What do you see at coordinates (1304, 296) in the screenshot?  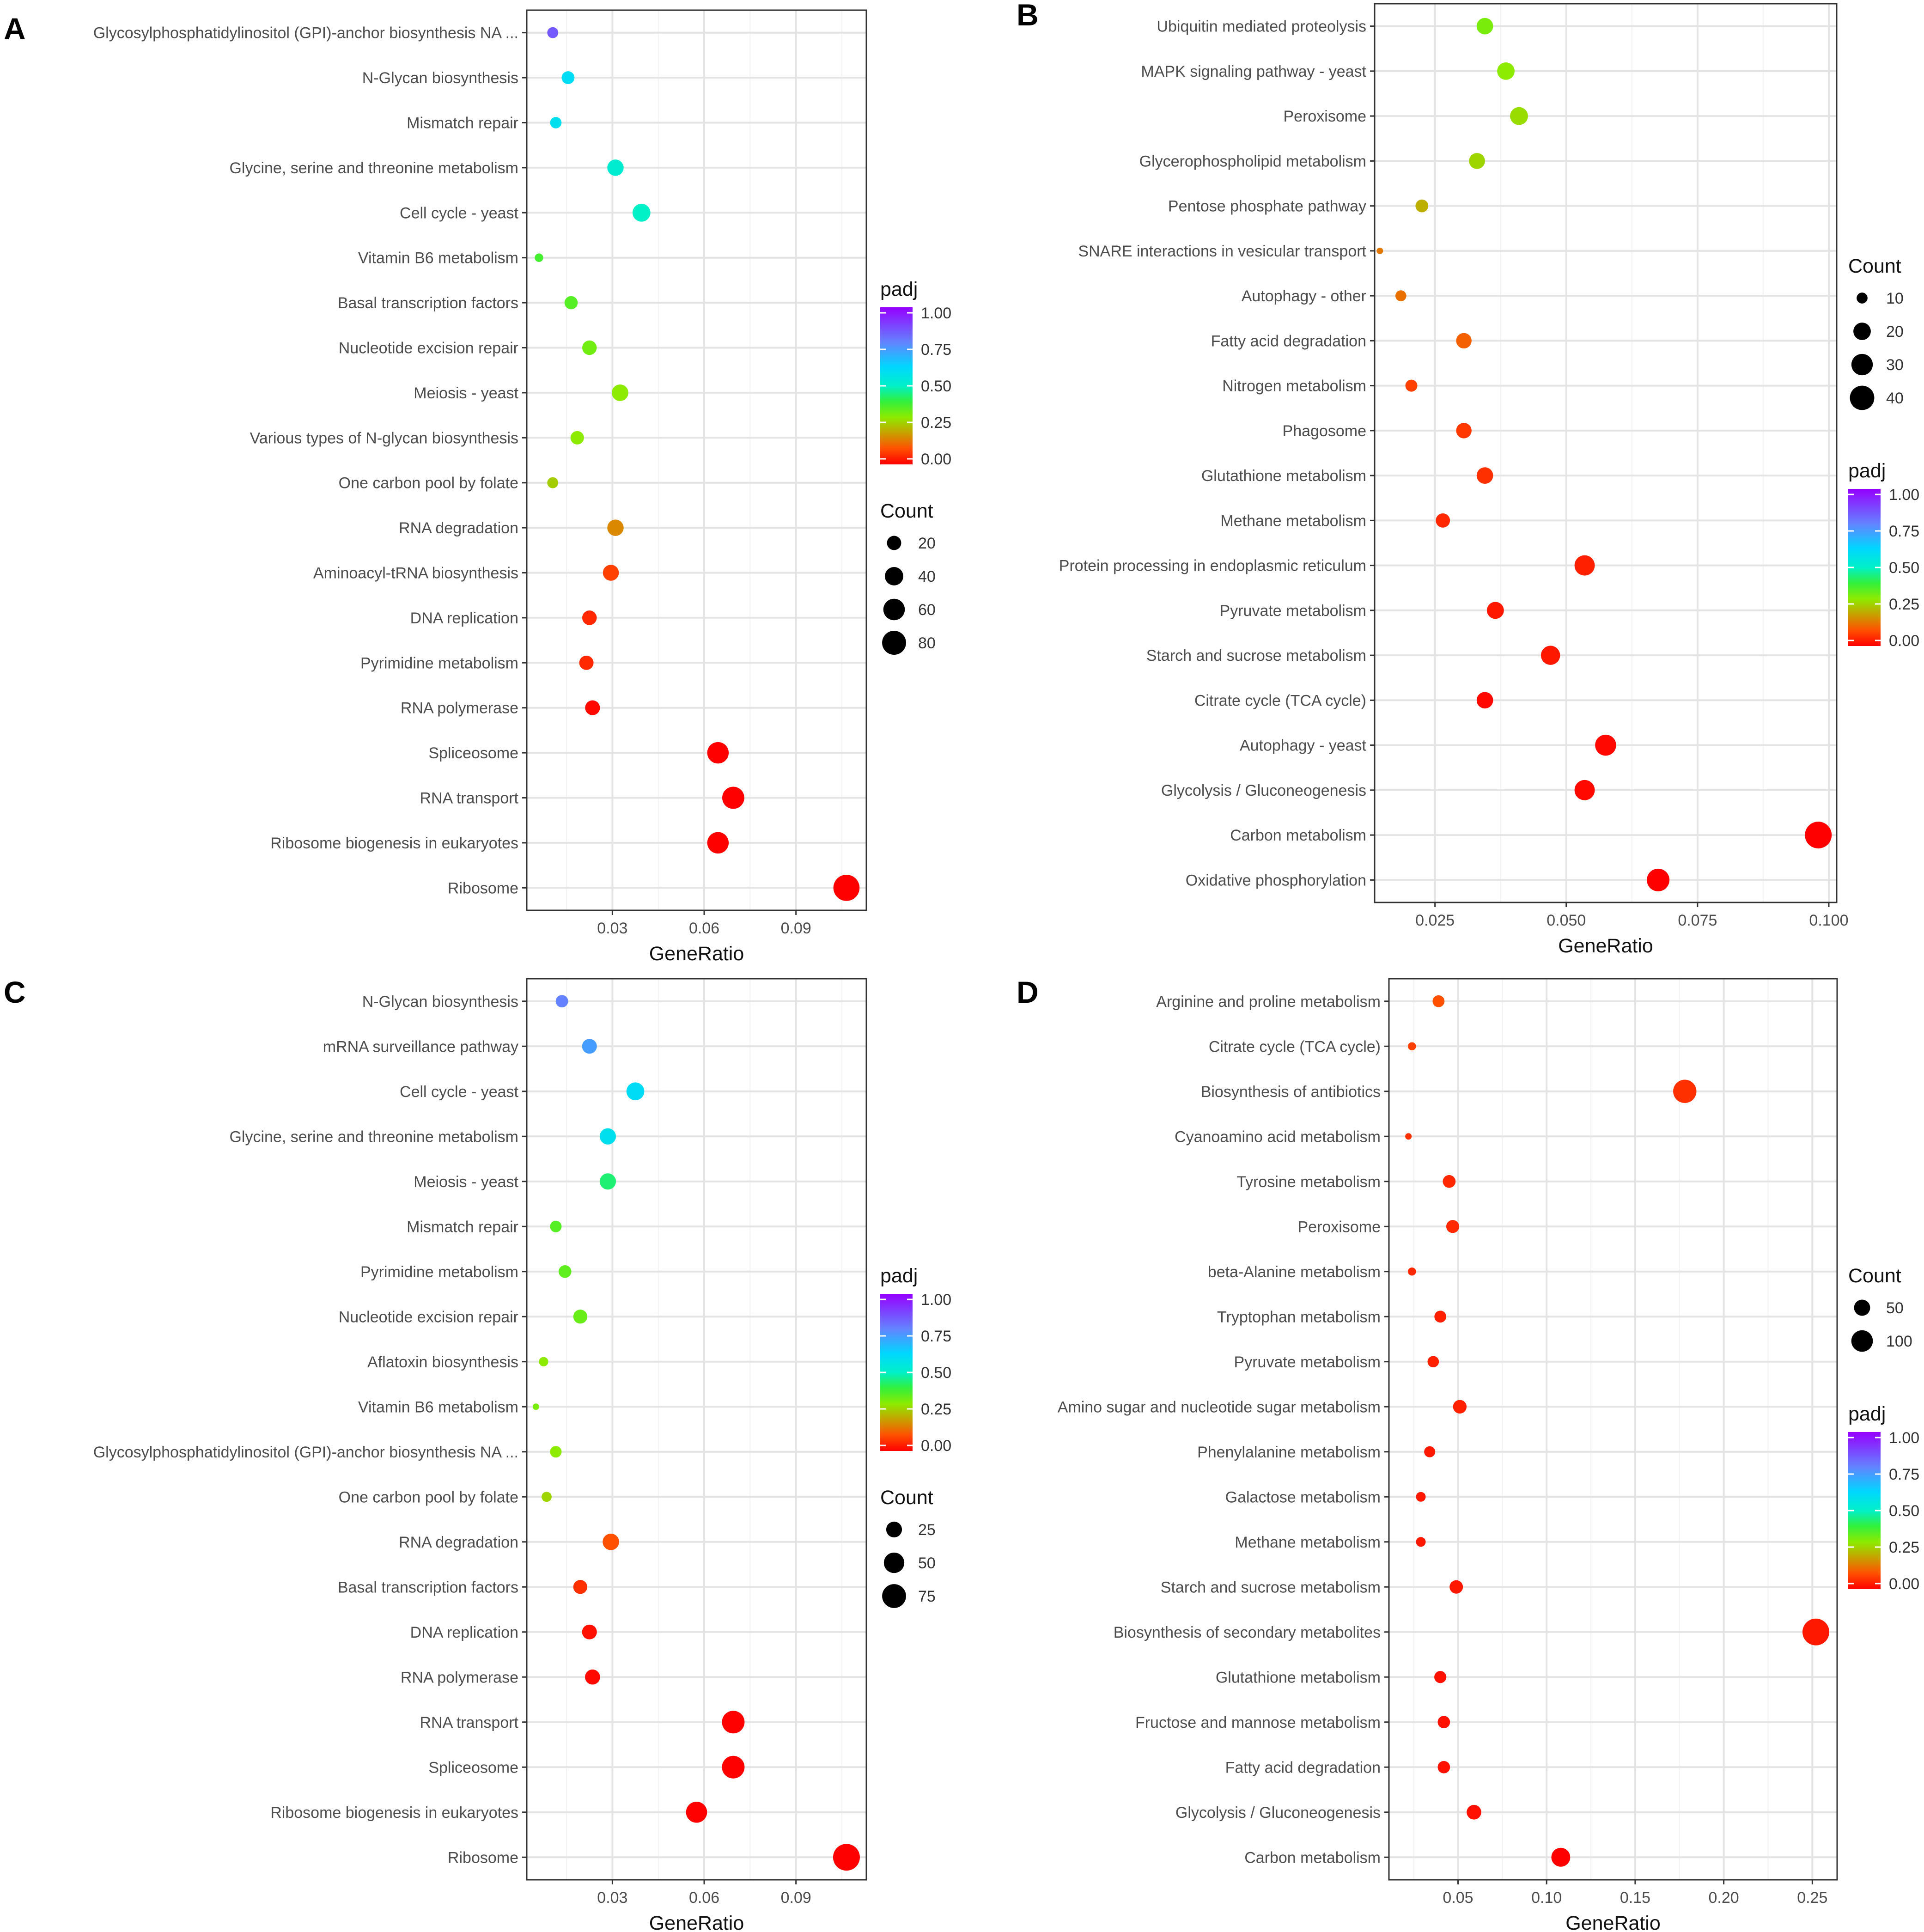 I see `y-tick-label: Autophagy - other` at bounding box center [1304, 296].